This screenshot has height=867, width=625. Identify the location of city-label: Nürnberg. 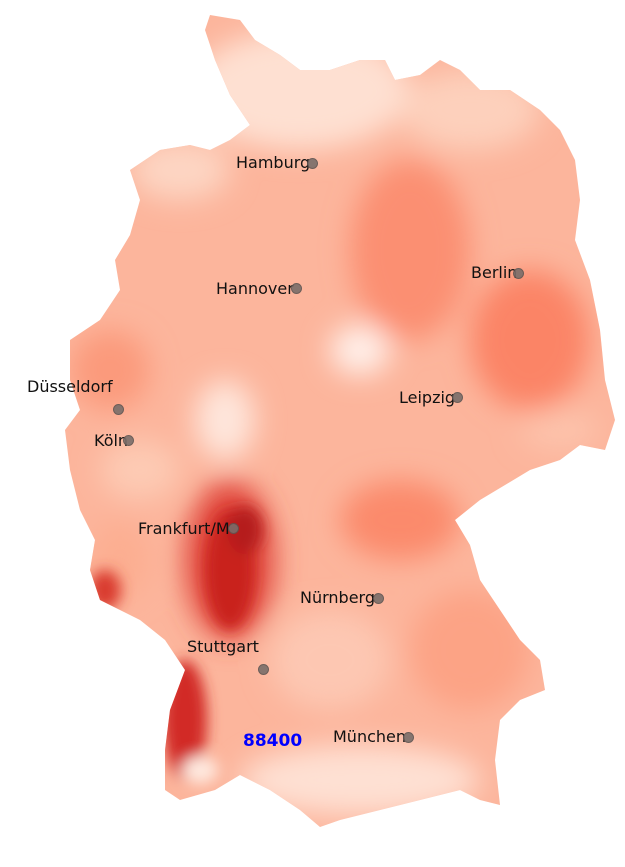
(337, 597).